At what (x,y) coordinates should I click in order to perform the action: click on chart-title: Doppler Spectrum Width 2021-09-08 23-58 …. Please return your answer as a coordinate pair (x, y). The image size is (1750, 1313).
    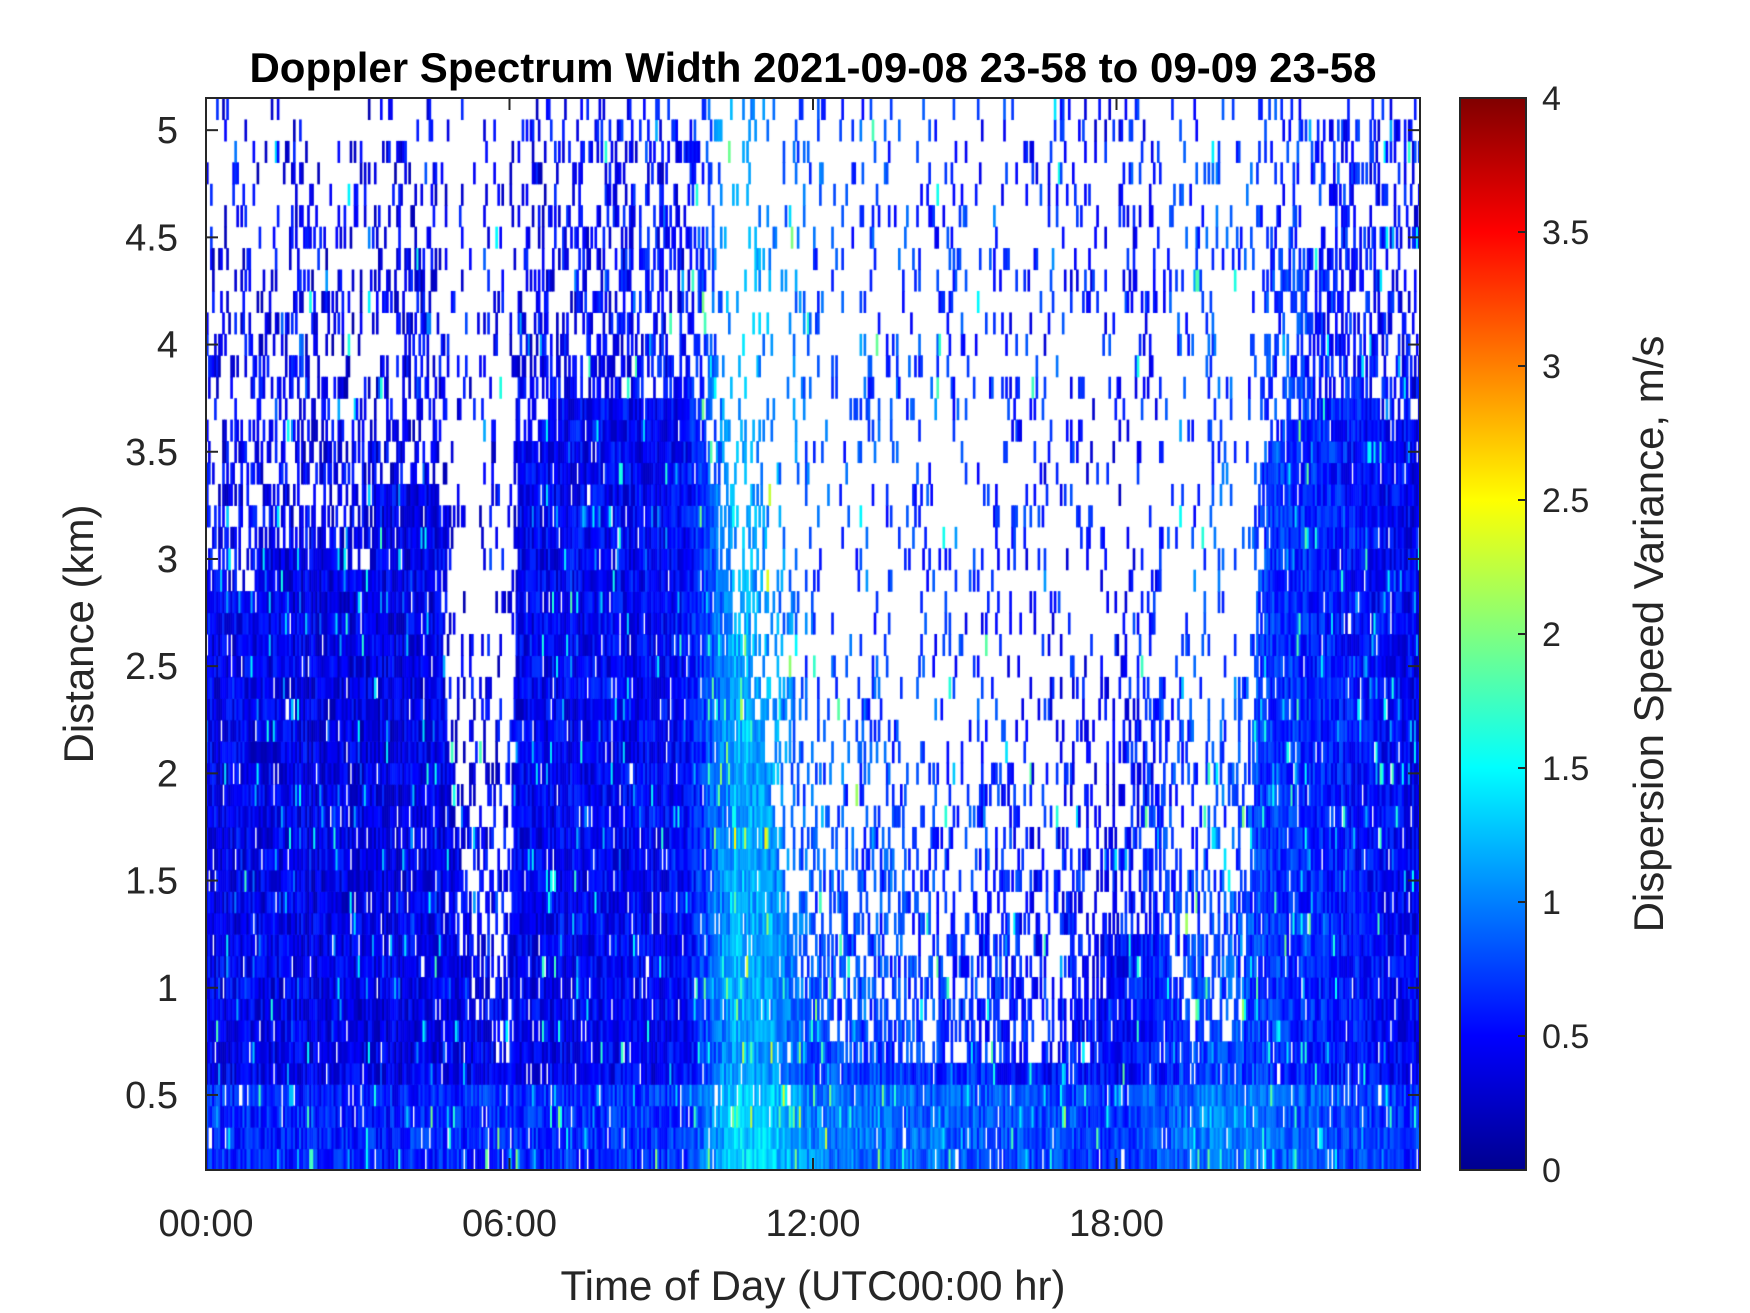
    Looking at the image, I should click on (812, 67).